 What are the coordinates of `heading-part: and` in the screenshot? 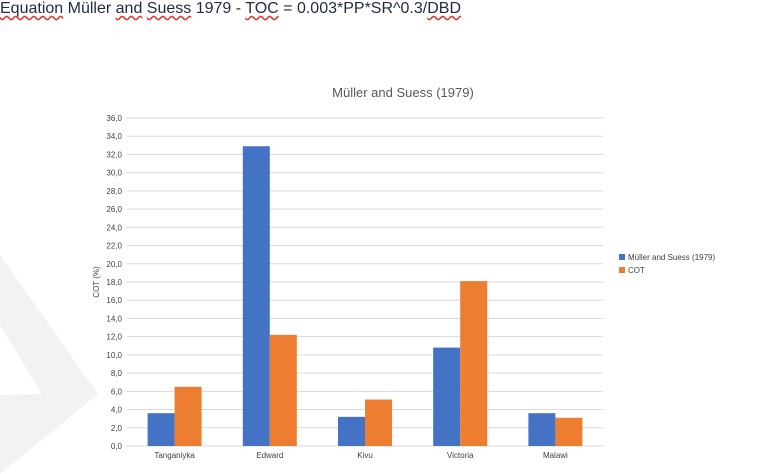 It's located at (129, 8).